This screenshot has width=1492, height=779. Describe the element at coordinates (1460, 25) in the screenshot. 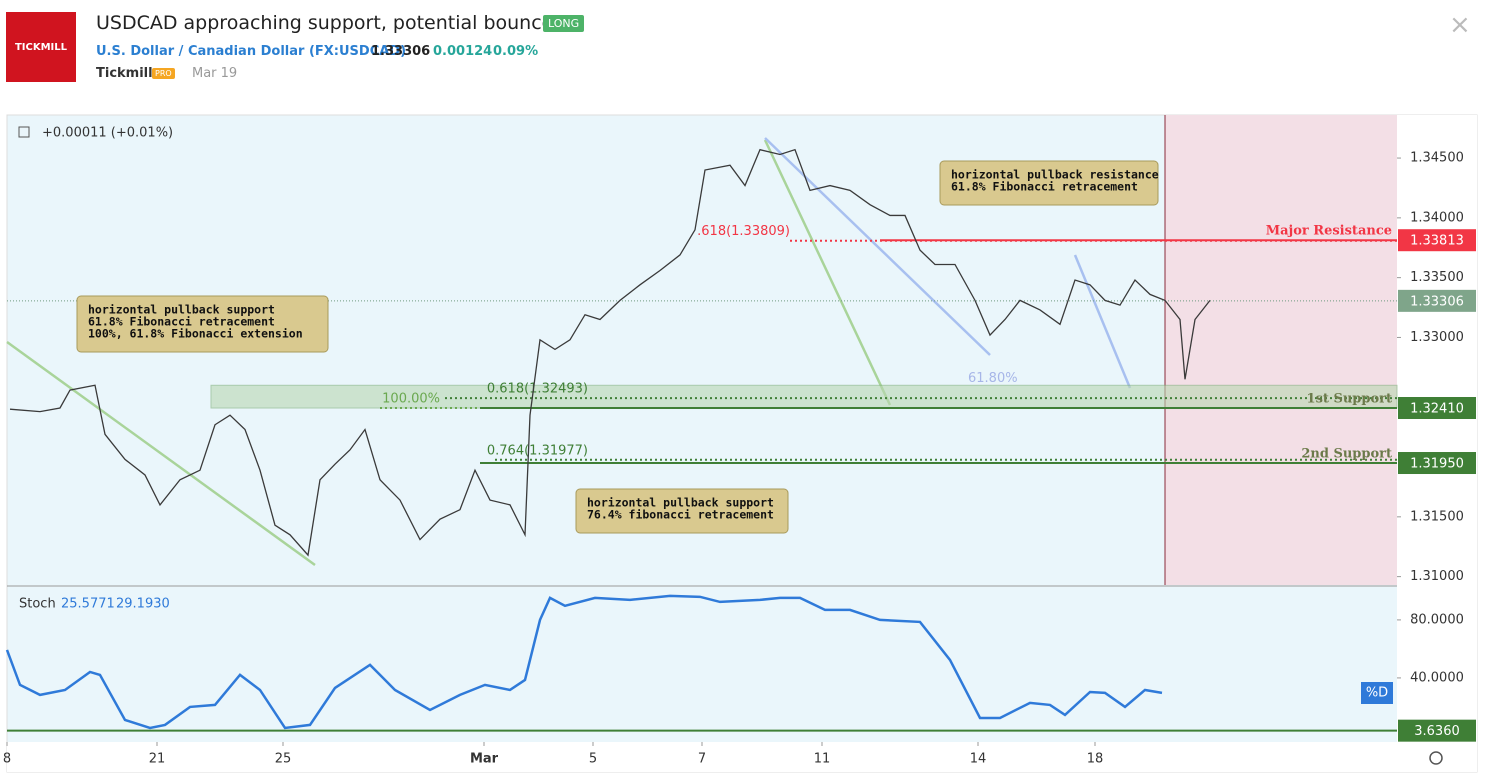

I see `close-button: ×` at that location.